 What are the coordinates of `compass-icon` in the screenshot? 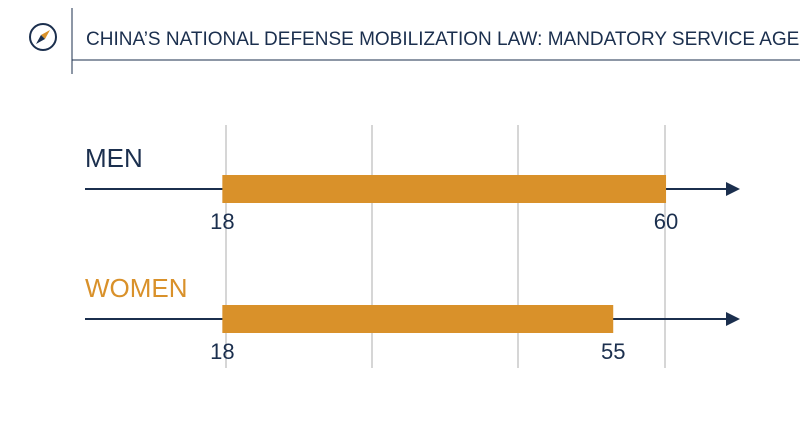 It's located at (43, 37).